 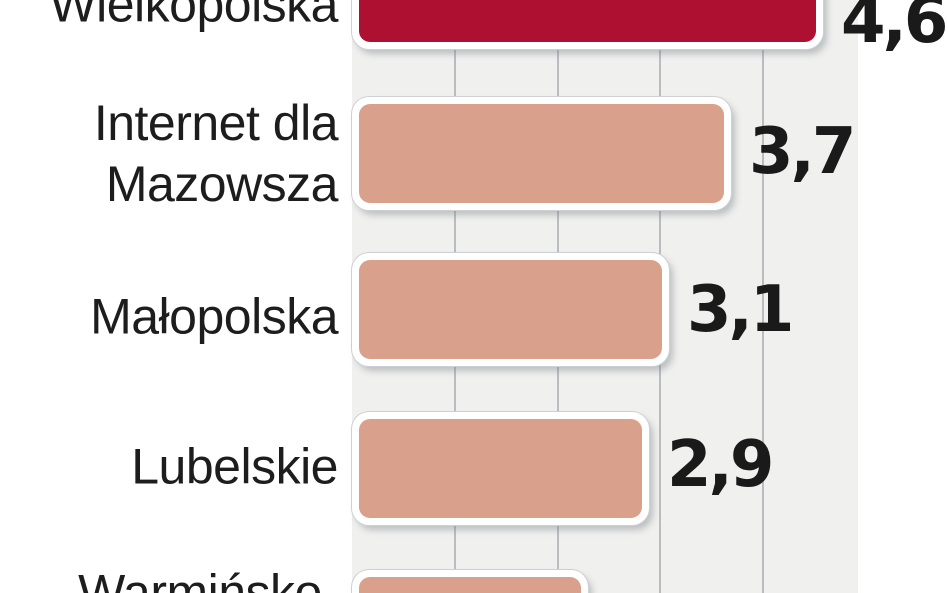 What do you see at coordinates (740, 309) in the screenshot?
I see `value-label: 3,1` at bounding box center [740, 309].